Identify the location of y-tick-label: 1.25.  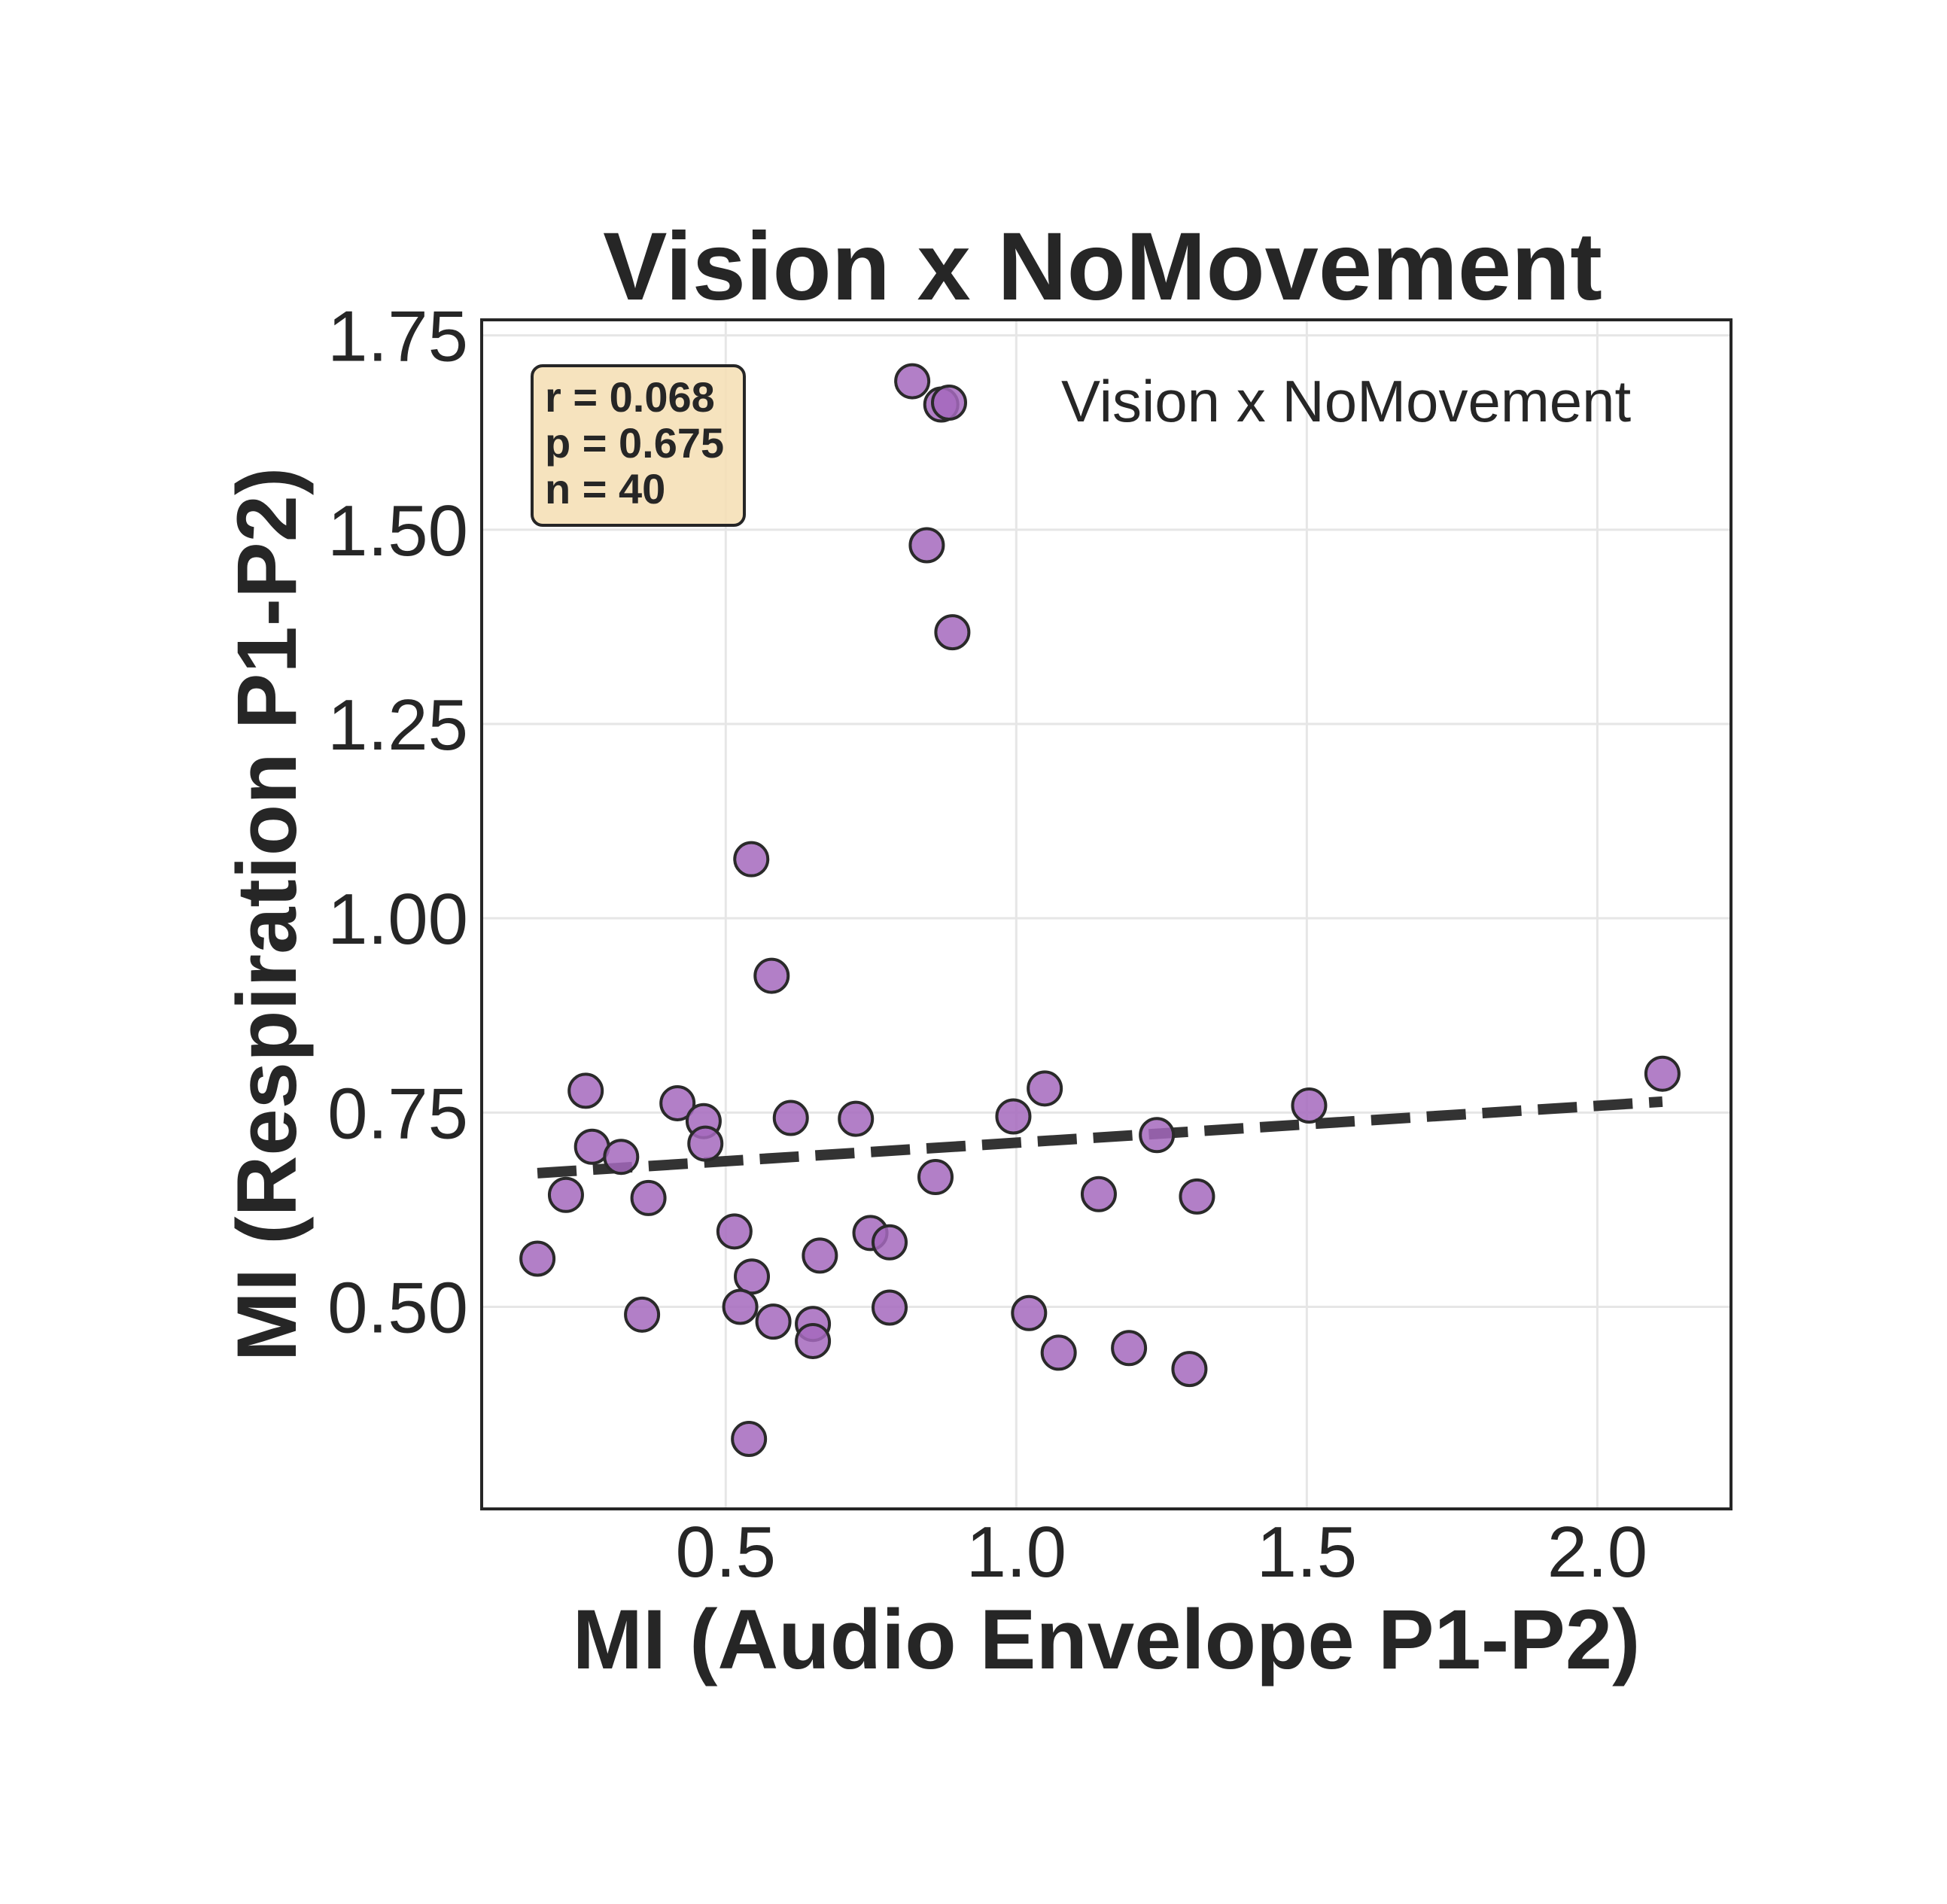
(397, 725).